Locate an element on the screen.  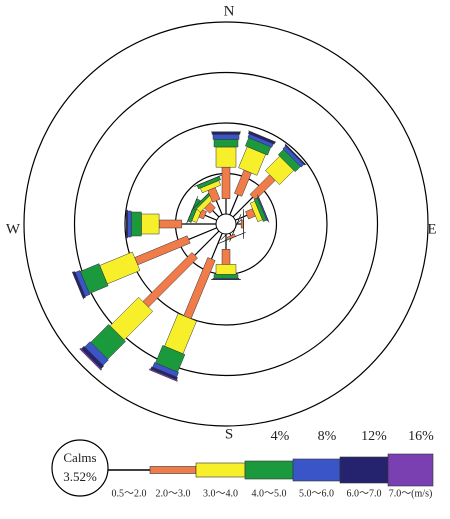
legend-label: 7.0～(m/s) is located at coordinates (411, 493).